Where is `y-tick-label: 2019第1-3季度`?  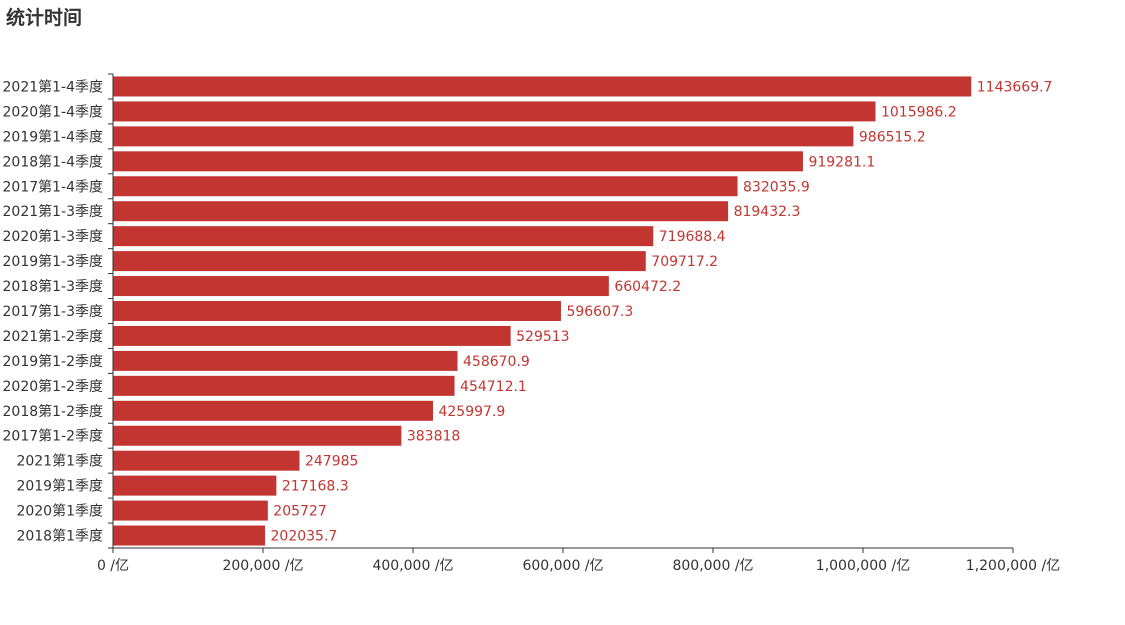 y-tick-label: 2019第1-3季度 is located at coordinates (53, 261).